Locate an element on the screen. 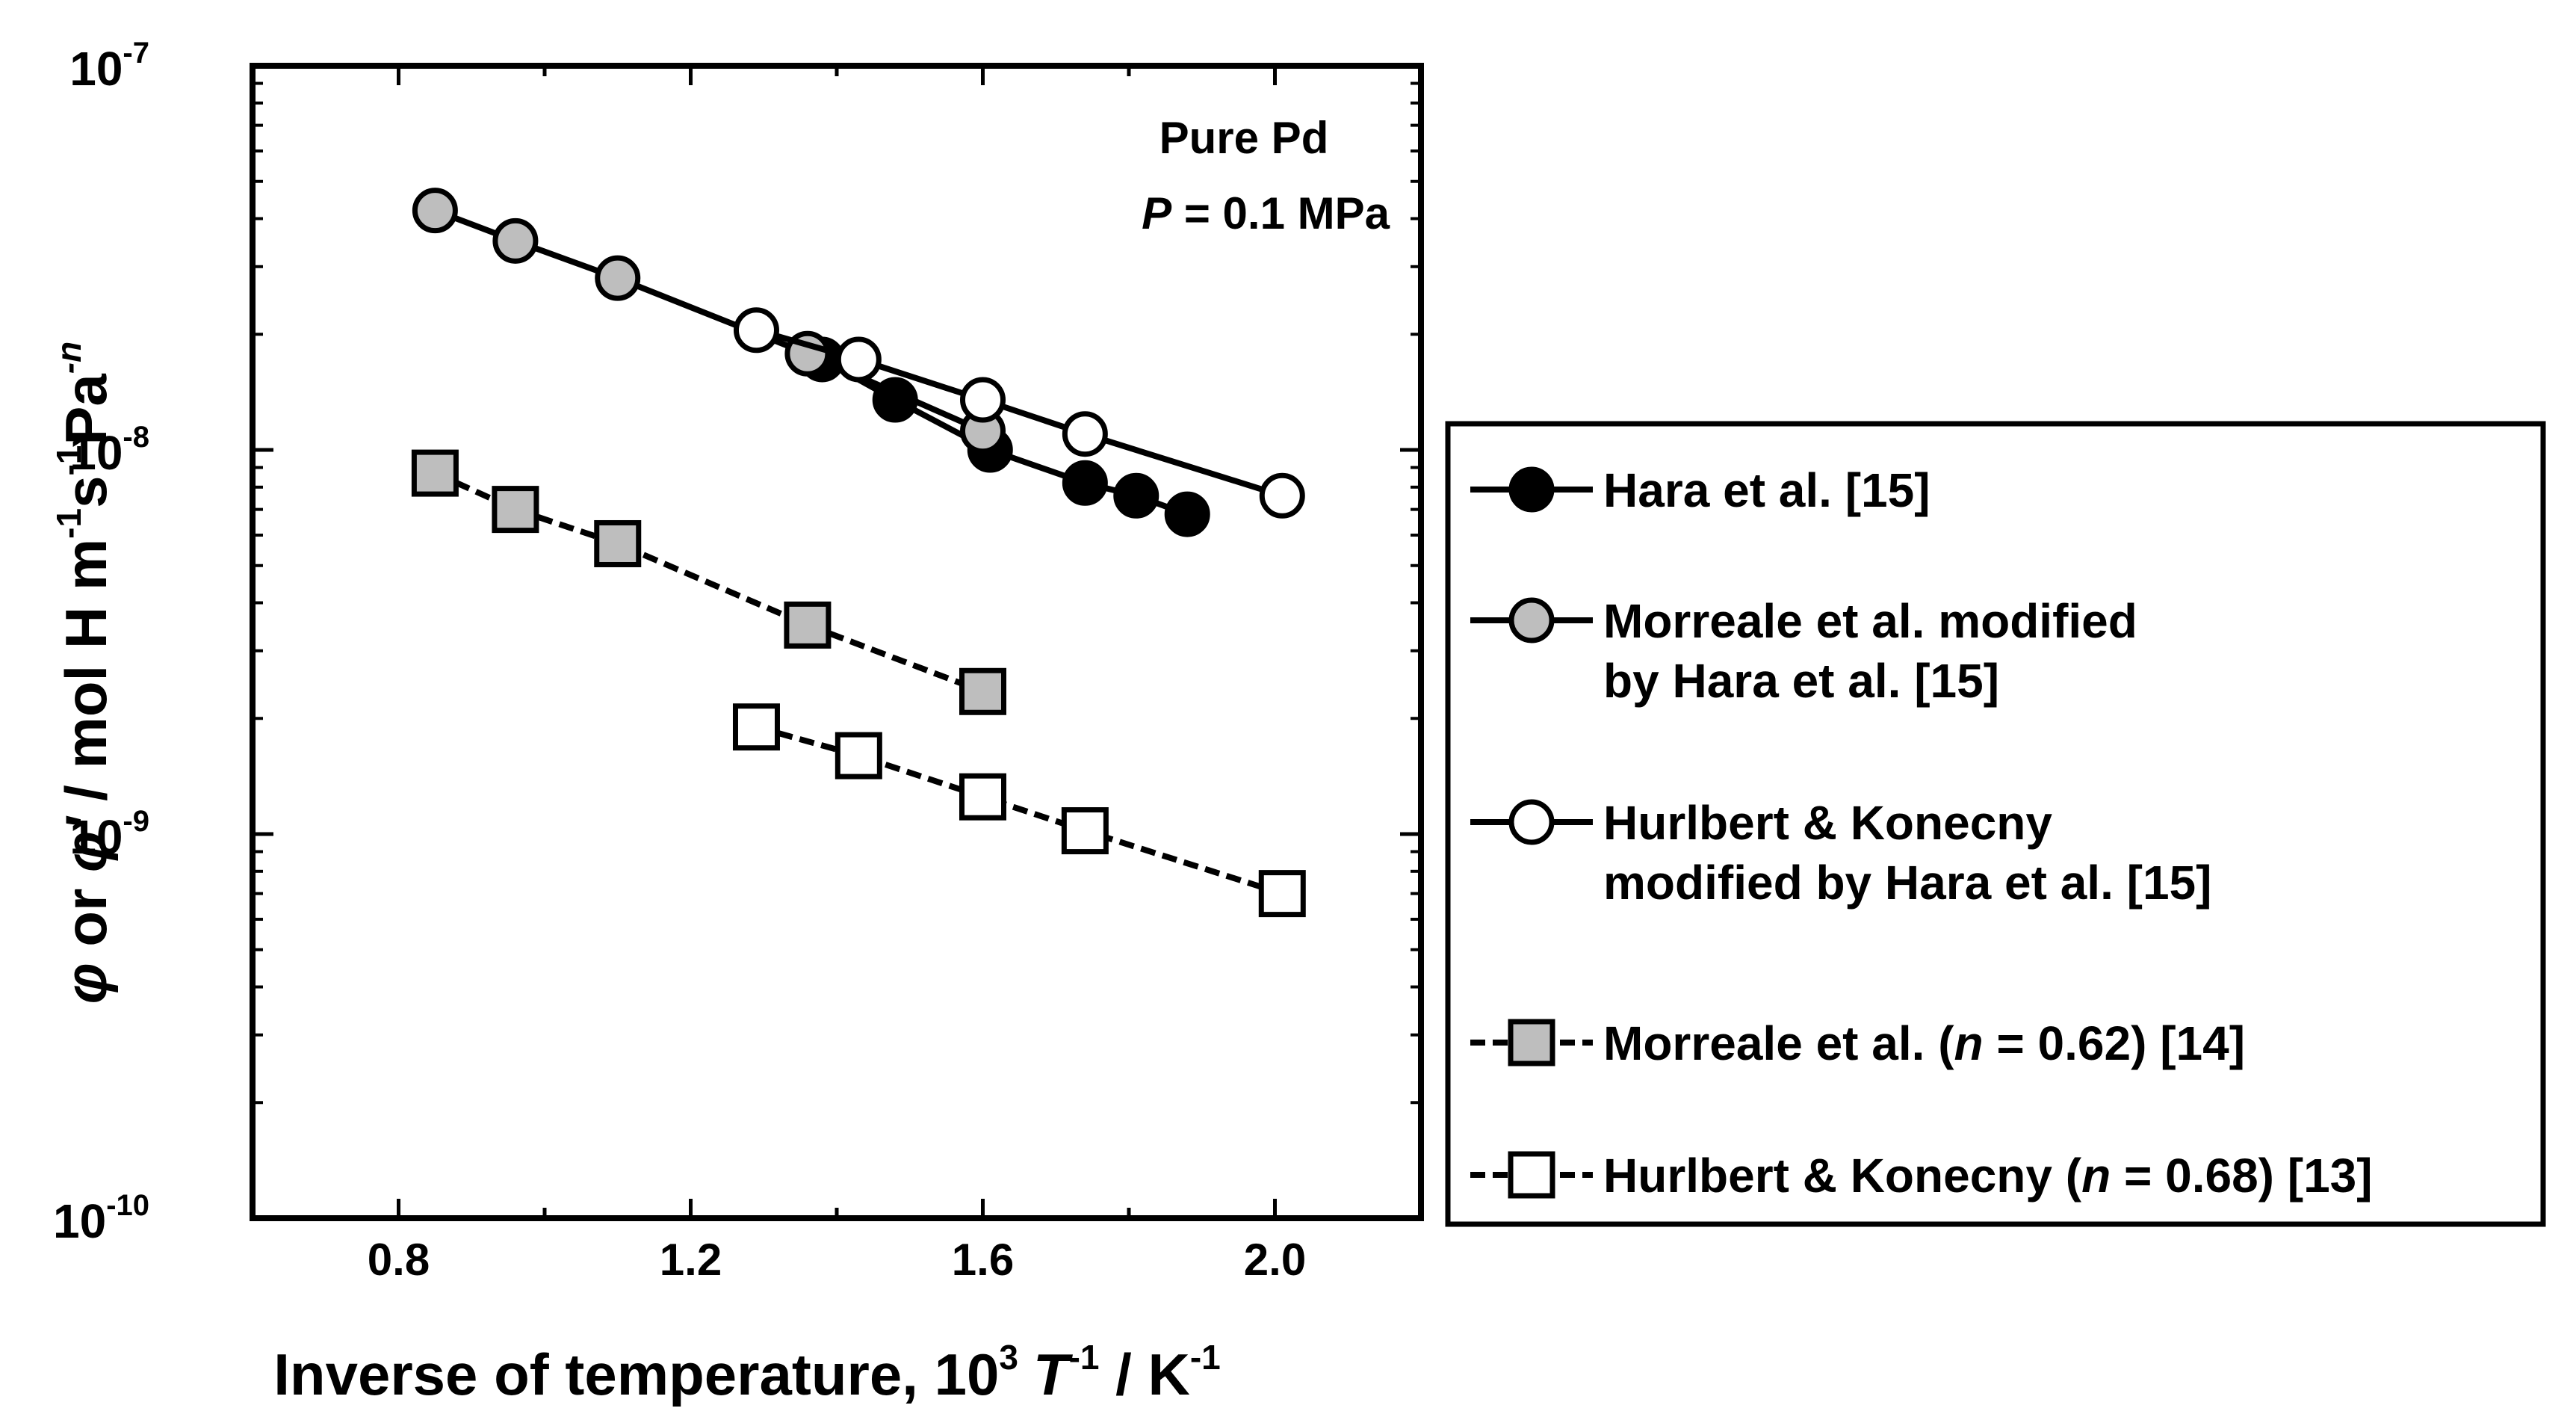  y-axis-label-p1: -1 is located at coordinates (68, 523).